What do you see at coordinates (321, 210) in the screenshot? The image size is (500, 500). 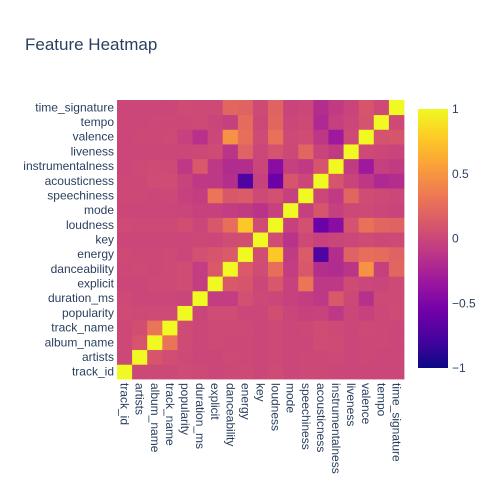 I see `heatmap-cell-mode-acousticness` at bounding box center [321, 210].